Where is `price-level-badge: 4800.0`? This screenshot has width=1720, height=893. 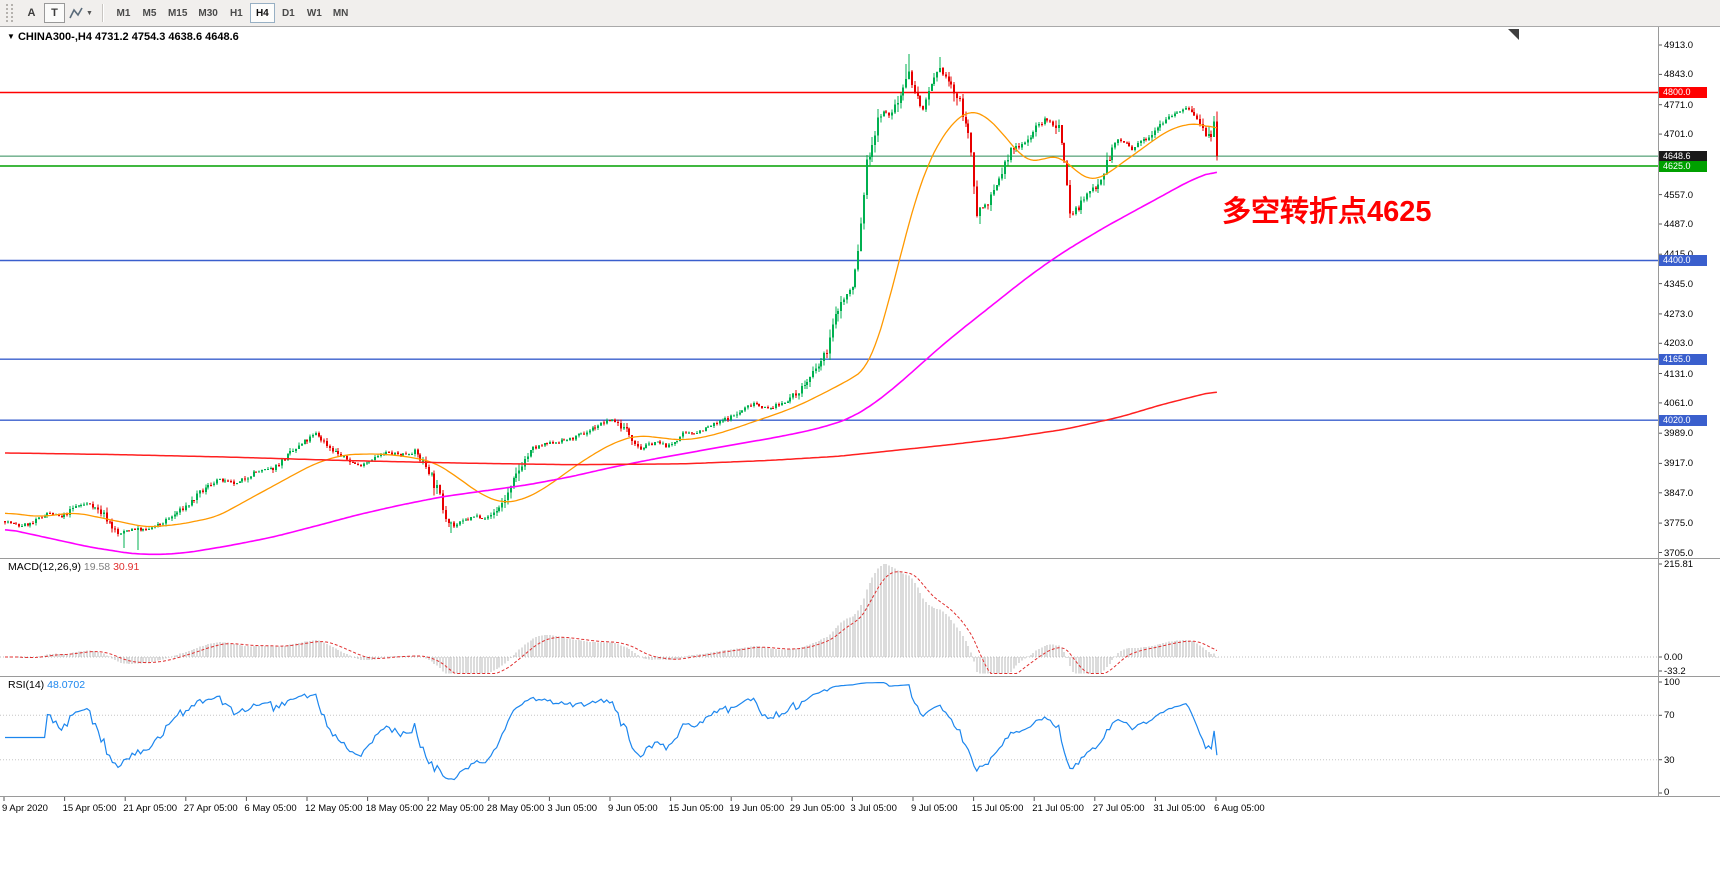
price-level-badge: 4800.0 is located at coordinates (1683, 92).